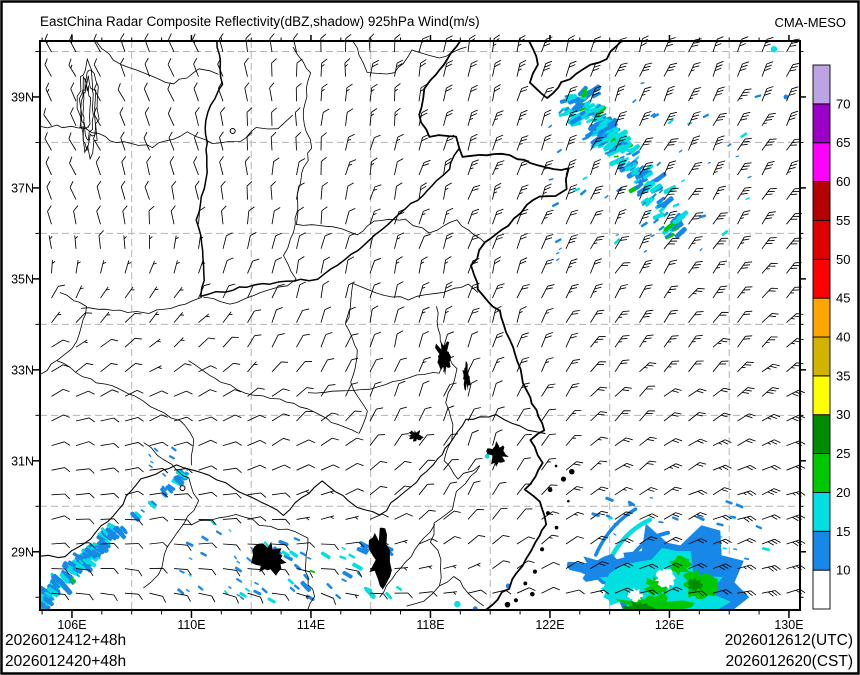 The image size is (860, 675). What do you see at coordinates (843, 220) in the screenshot?
I see `colorbar-tick-label: 55` at bounding box center [843, 220].